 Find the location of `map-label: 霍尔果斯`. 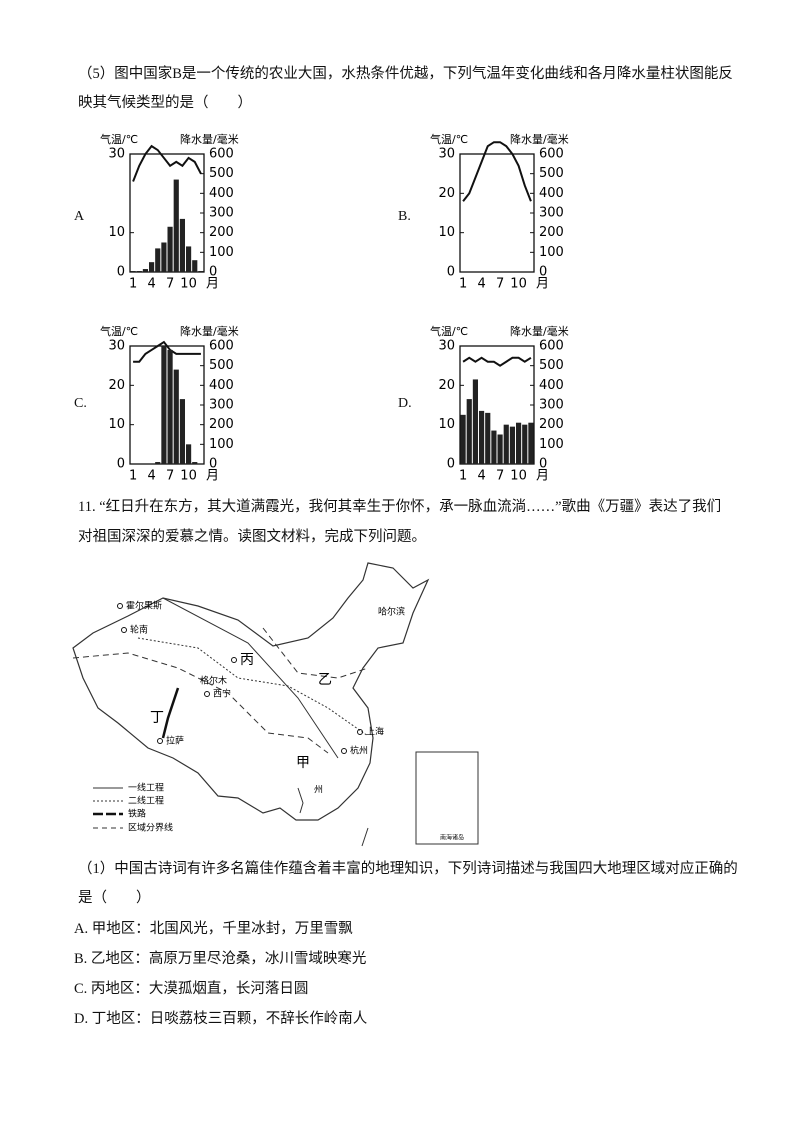

map-label: 霍尔果斯 is located at coordinates (144, 606).